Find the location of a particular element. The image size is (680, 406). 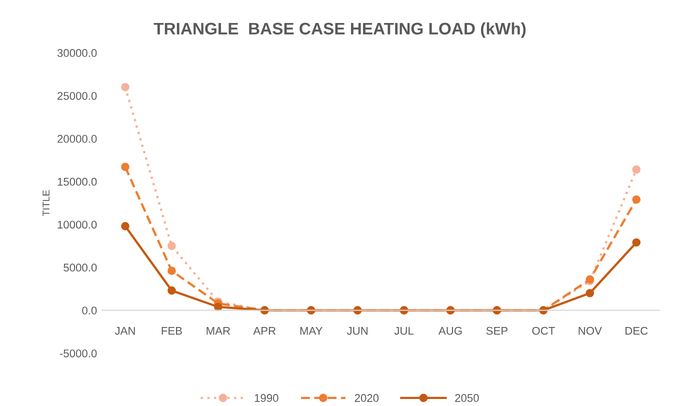

x-tick-label: JUN is located at coordinates (357, 330).